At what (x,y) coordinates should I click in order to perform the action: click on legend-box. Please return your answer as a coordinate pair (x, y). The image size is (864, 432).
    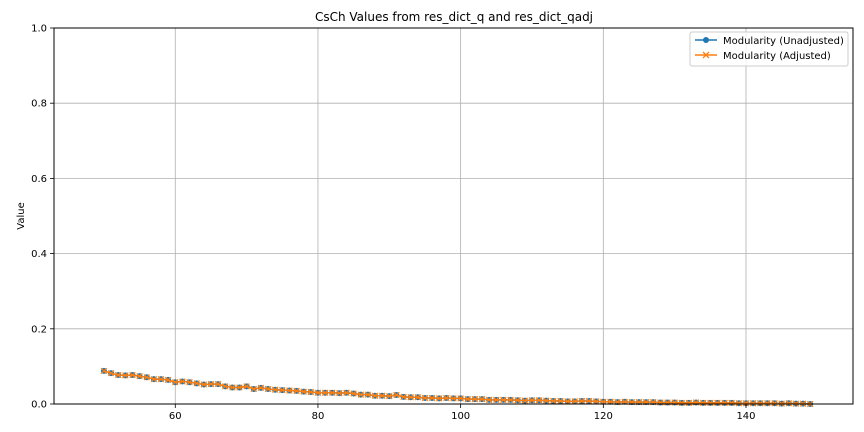
    Looking at the image, I should click on (769, 49).